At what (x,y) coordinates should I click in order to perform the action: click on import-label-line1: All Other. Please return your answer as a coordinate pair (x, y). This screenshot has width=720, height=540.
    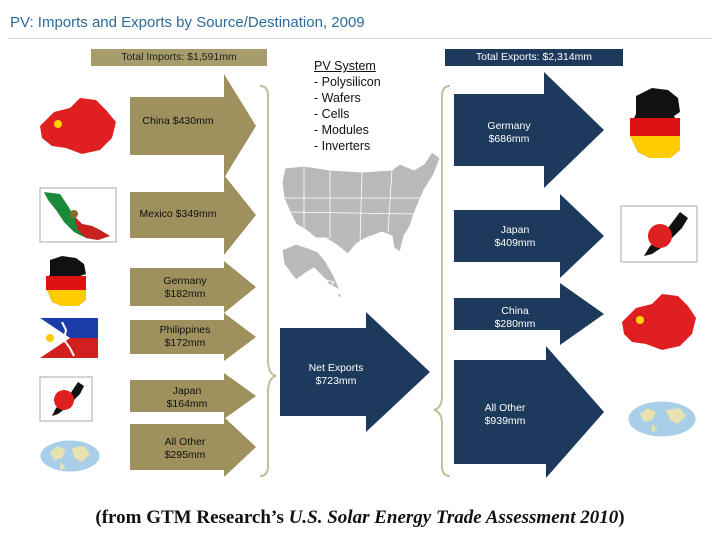
    Looking at the image, I should click on (185, 442).